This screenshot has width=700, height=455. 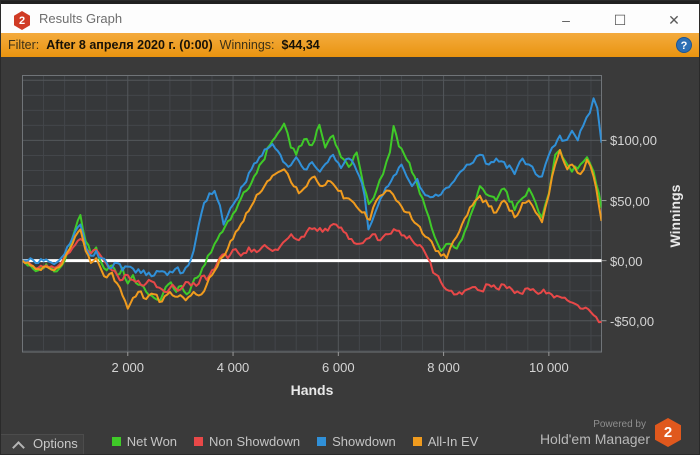 What do you see at coordinates (594, 438) in the screenshot?
I see `brand-name: Hold'em Manager` at bounding box center [594, 438].